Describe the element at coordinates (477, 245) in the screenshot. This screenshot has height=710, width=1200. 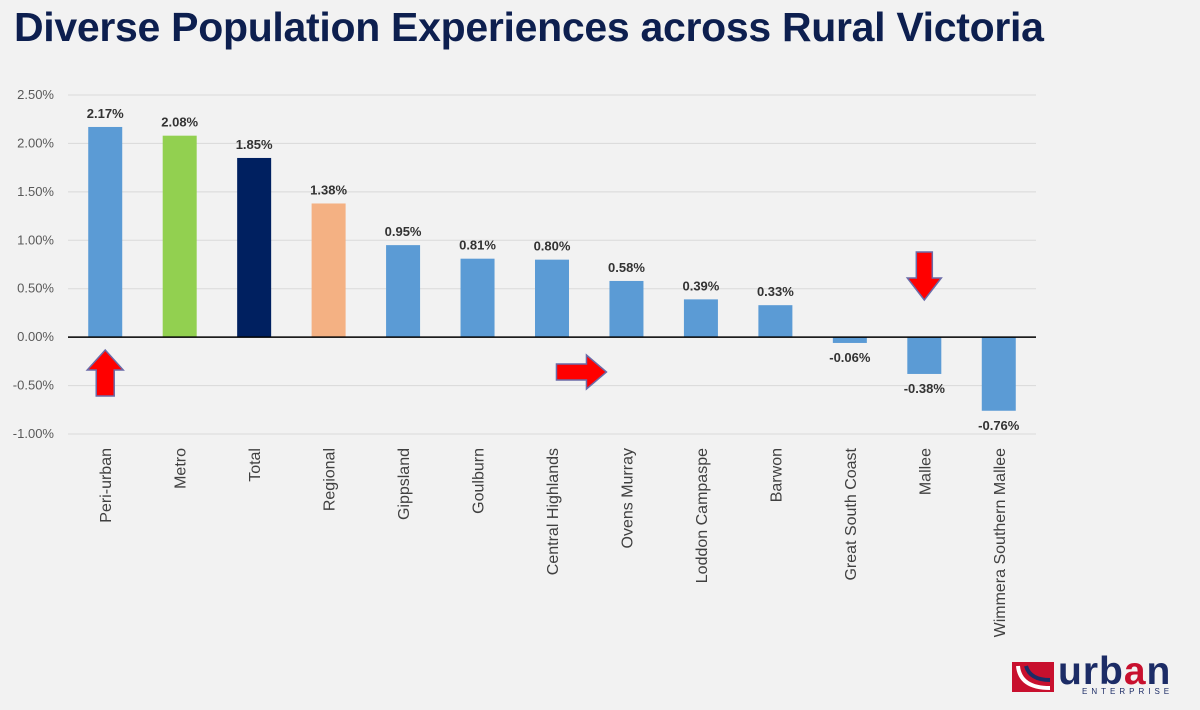
I see `data-label: 0.81%` at that location.